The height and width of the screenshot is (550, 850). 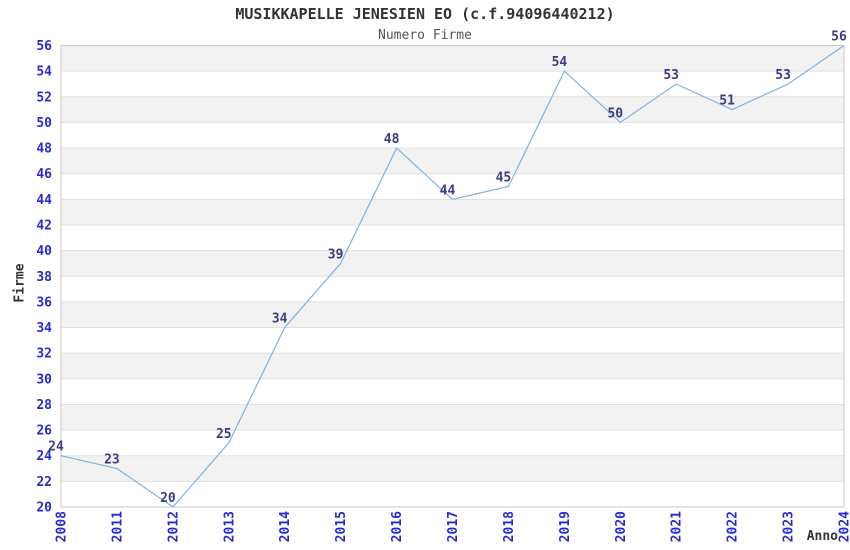 I want to click on y-tick-label: 24, so click(x=44, y=456).